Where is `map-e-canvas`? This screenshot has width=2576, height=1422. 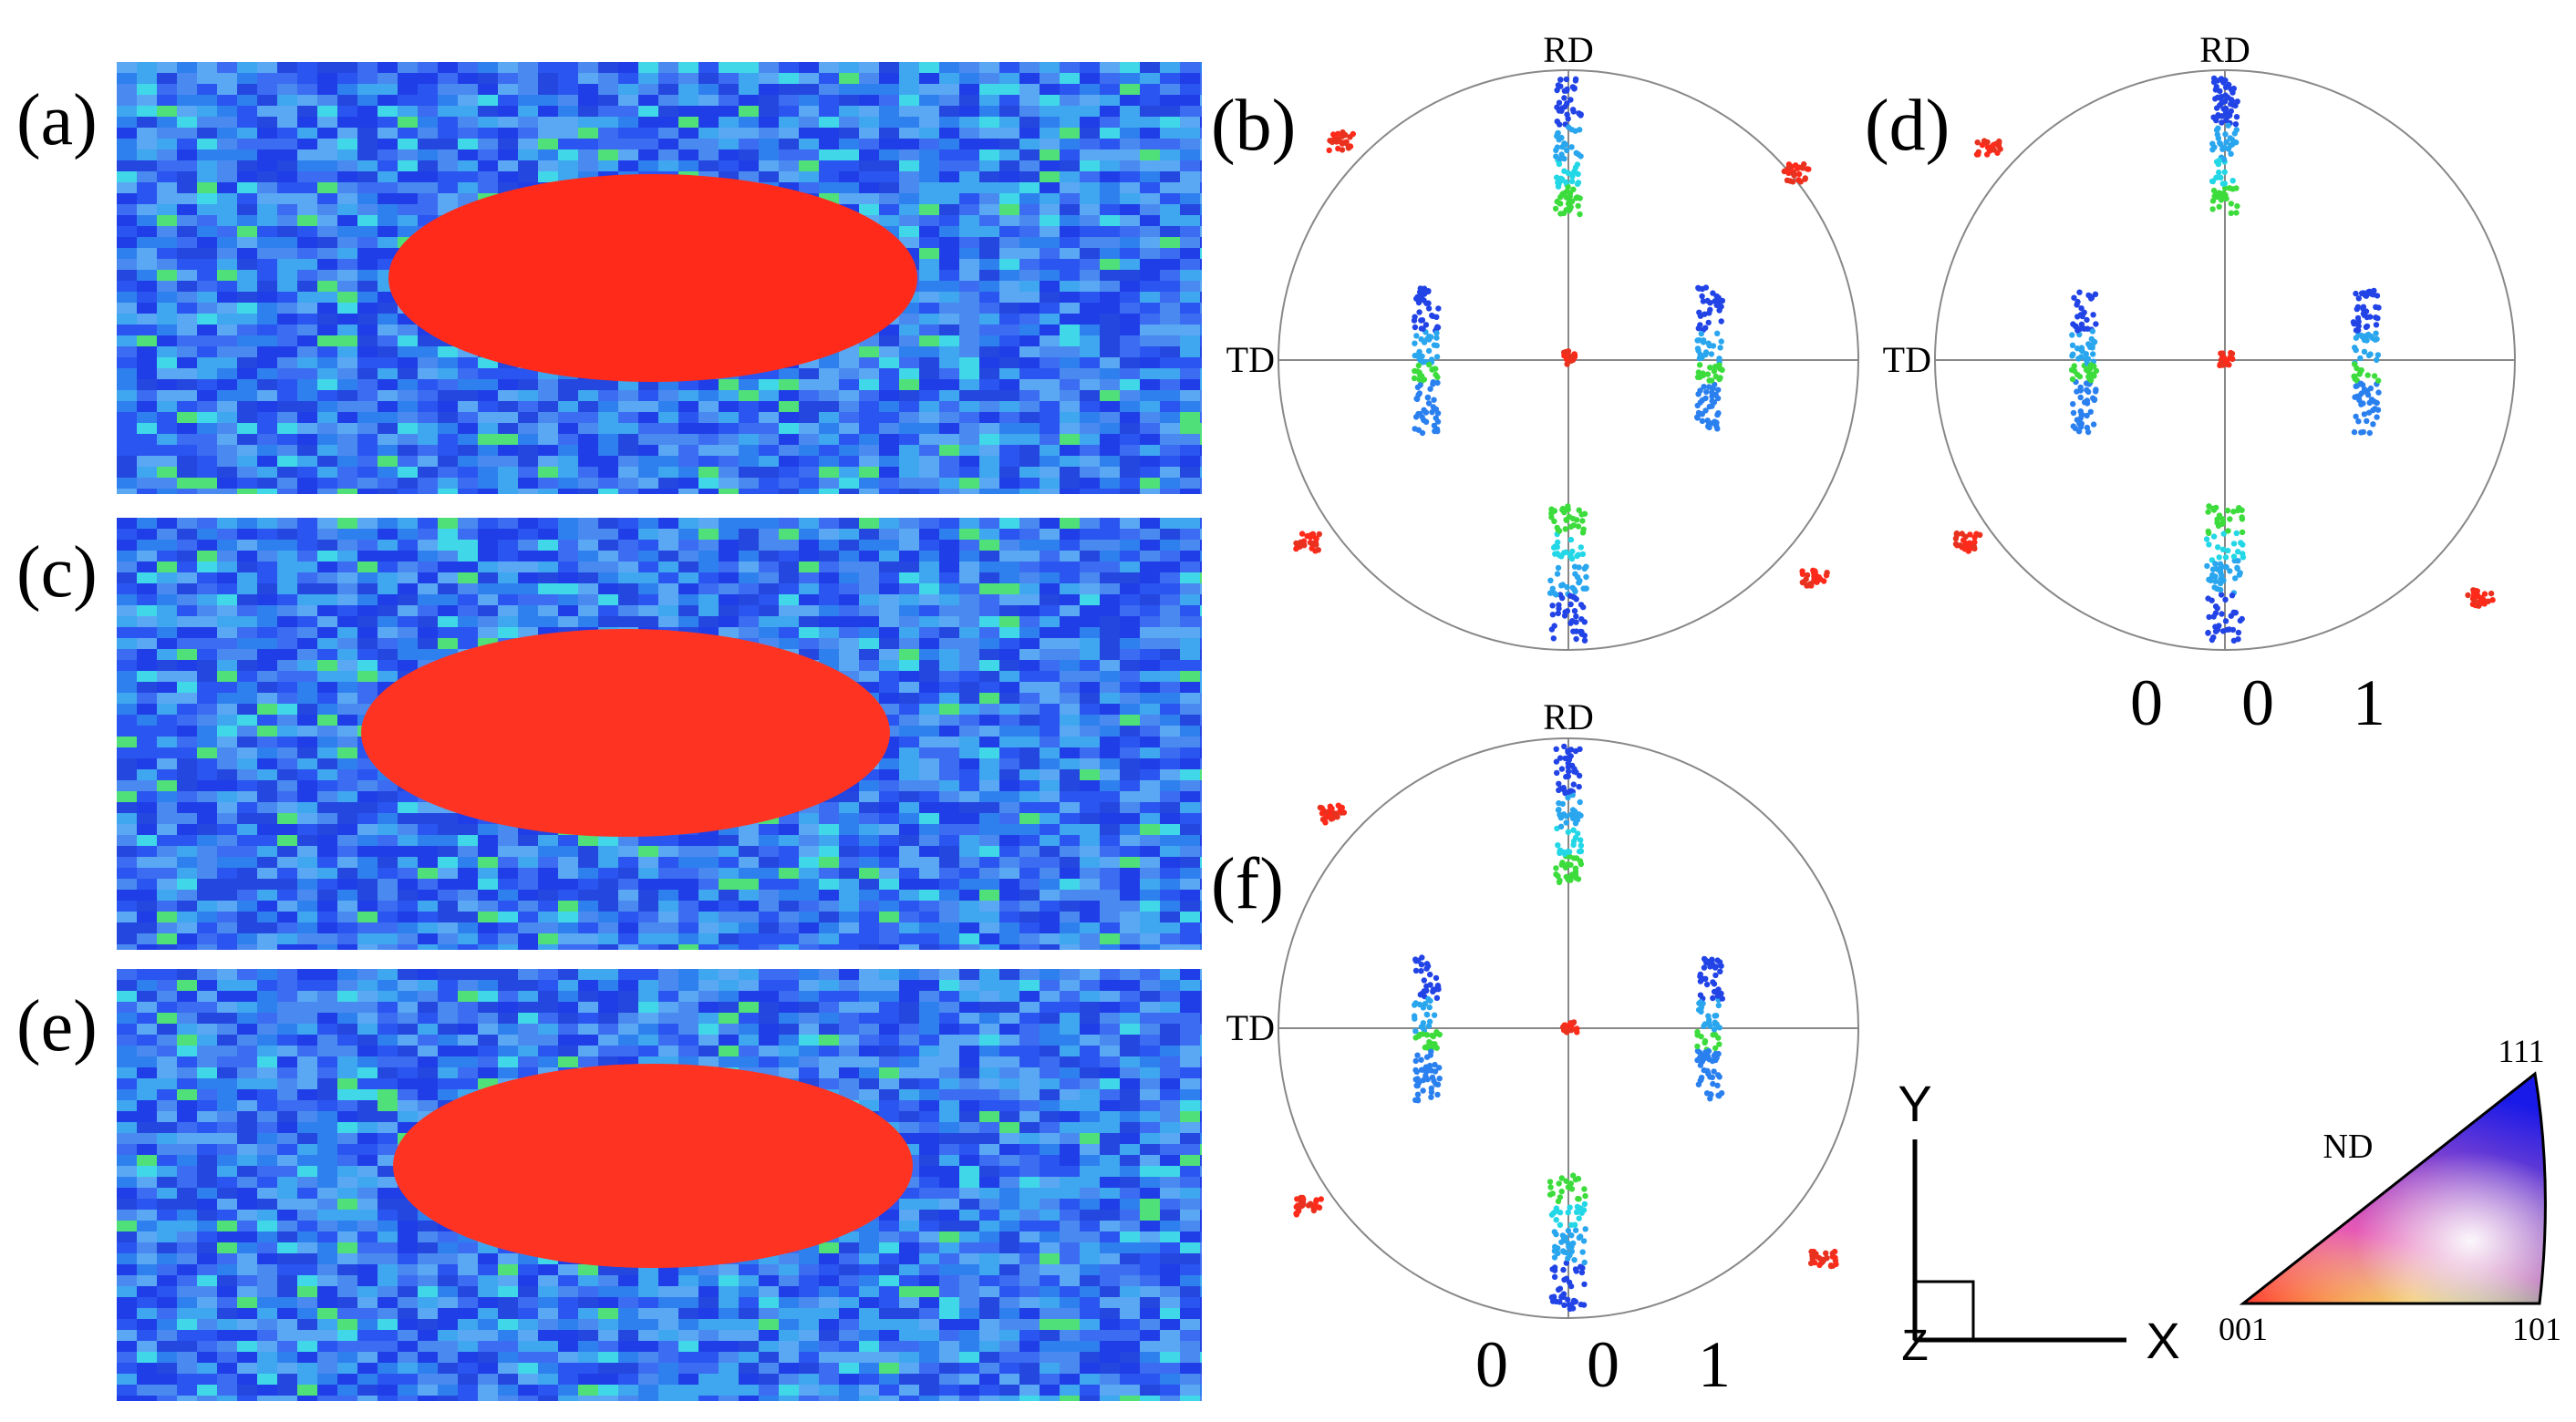 map-e-canvas is located at coordinates (659, 1185).